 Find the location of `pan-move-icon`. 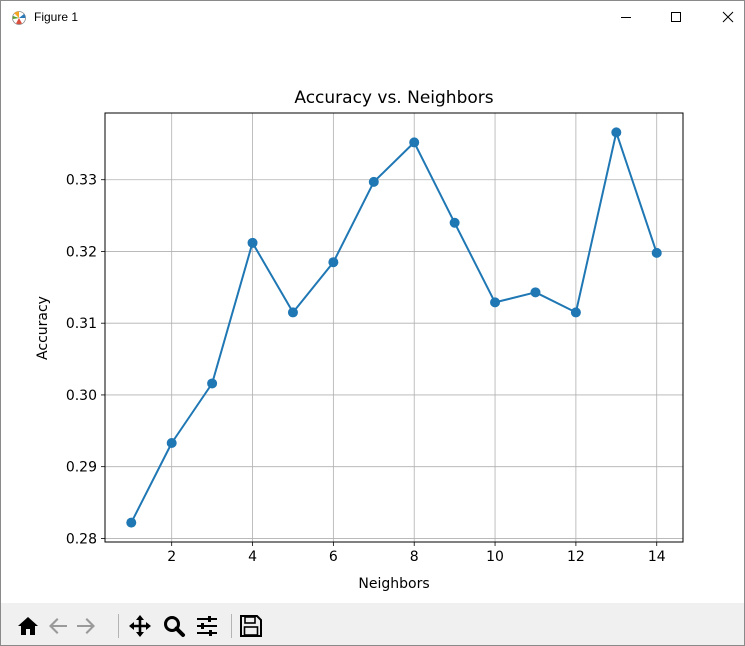

pan-move-icon is located at coordinates (140, 626).